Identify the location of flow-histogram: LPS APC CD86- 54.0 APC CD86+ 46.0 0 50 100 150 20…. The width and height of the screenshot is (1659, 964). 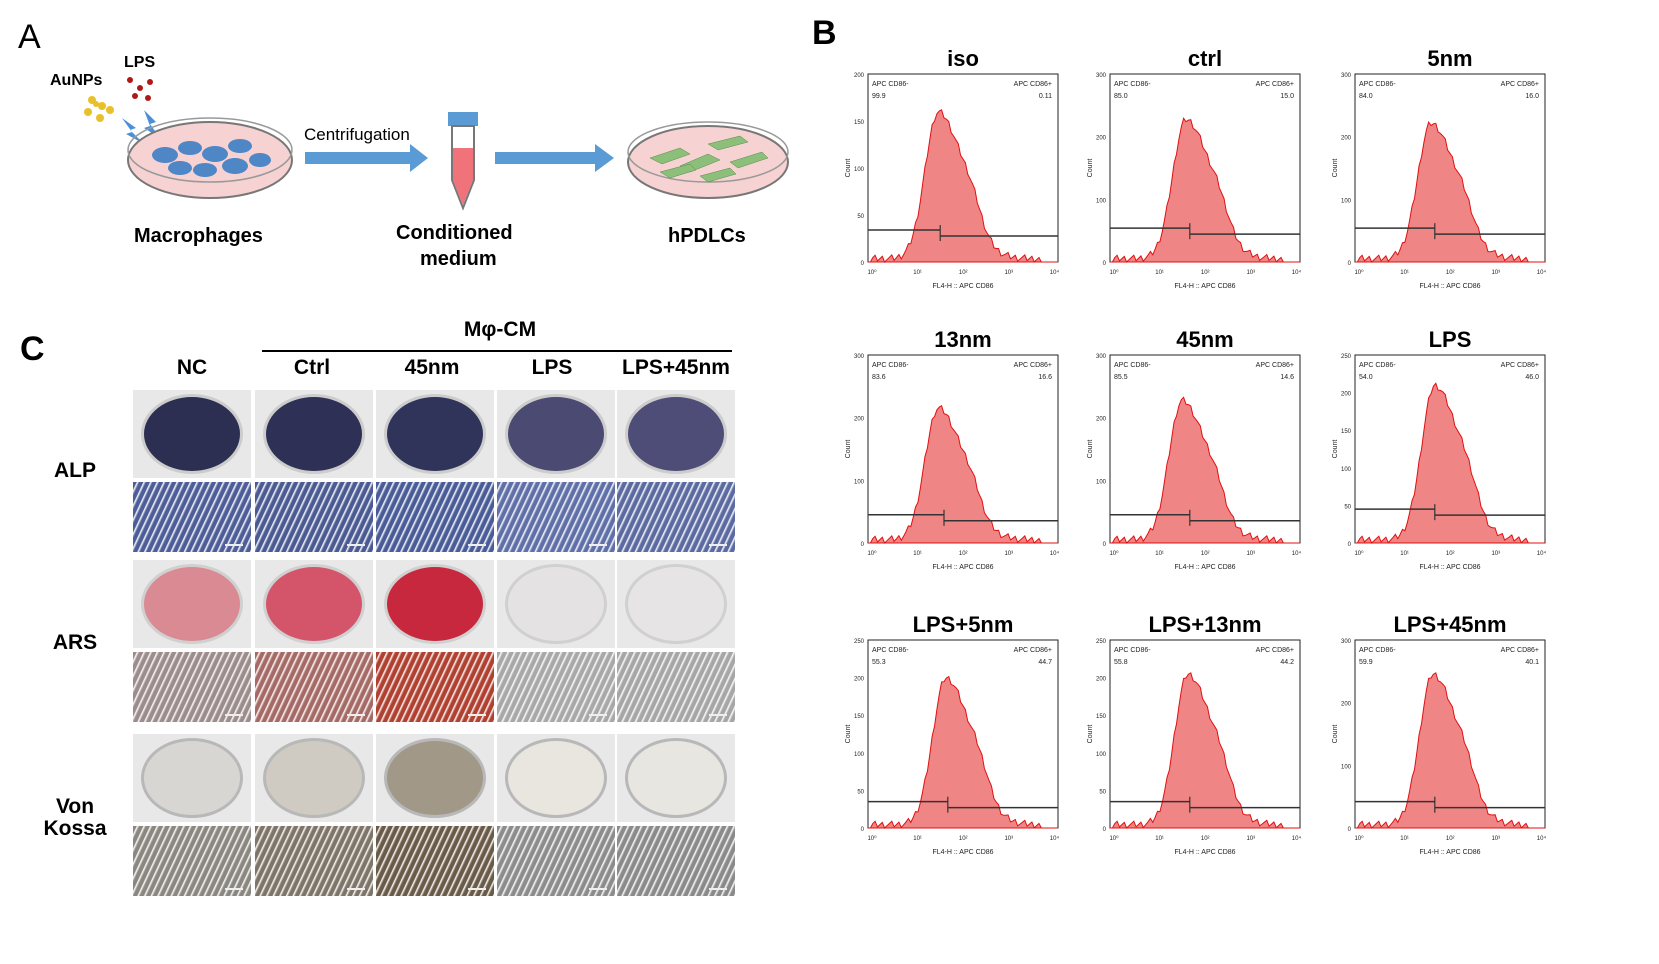
(1439, 449).